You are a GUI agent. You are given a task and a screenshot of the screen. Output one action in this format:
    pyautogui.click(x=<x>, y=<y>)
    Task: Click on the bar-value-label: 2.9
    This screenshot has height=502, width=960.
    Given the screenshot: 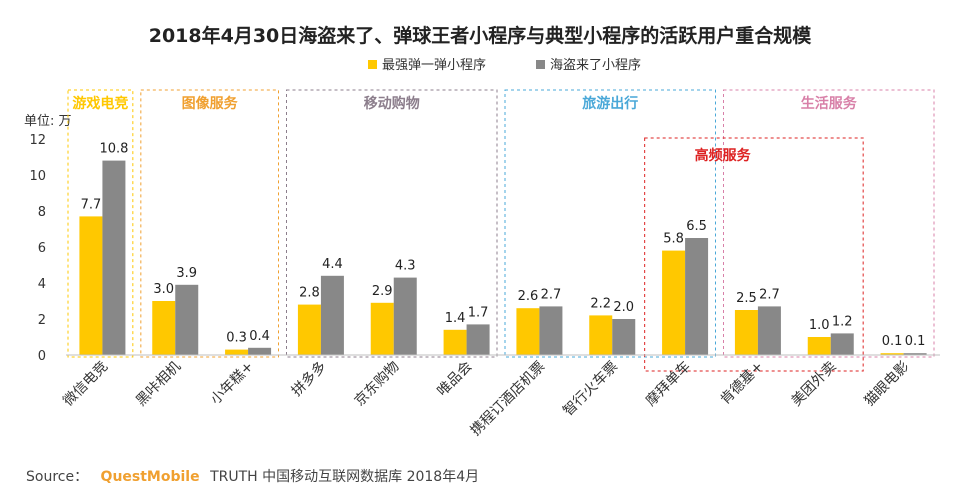 What is the action you would take?
    pyautogui.click(x=382, y=291)
    